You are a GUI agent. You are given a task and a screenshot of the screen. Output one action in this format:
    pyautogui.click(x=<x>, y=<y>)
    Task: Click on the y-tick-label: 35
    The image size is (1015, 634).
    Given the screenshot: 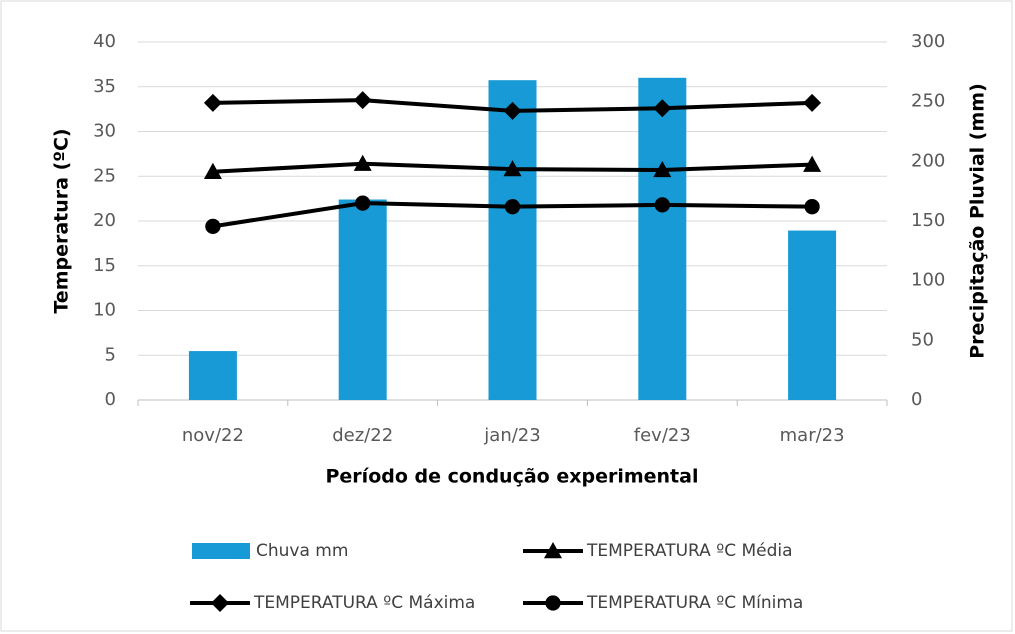 What is the action you would take?
    pyautogui.click(x=104, y=86)
    